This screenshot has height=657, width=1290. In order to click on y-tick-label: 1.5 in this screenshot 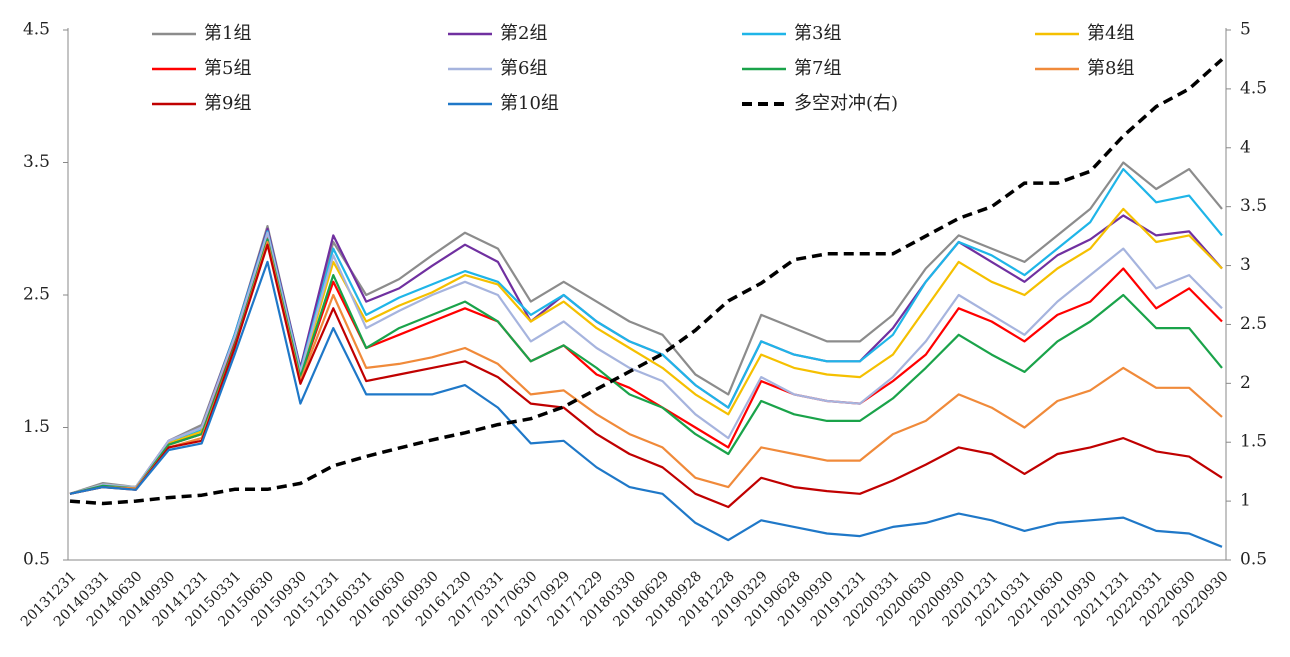, I will do `click(36, 427)`.